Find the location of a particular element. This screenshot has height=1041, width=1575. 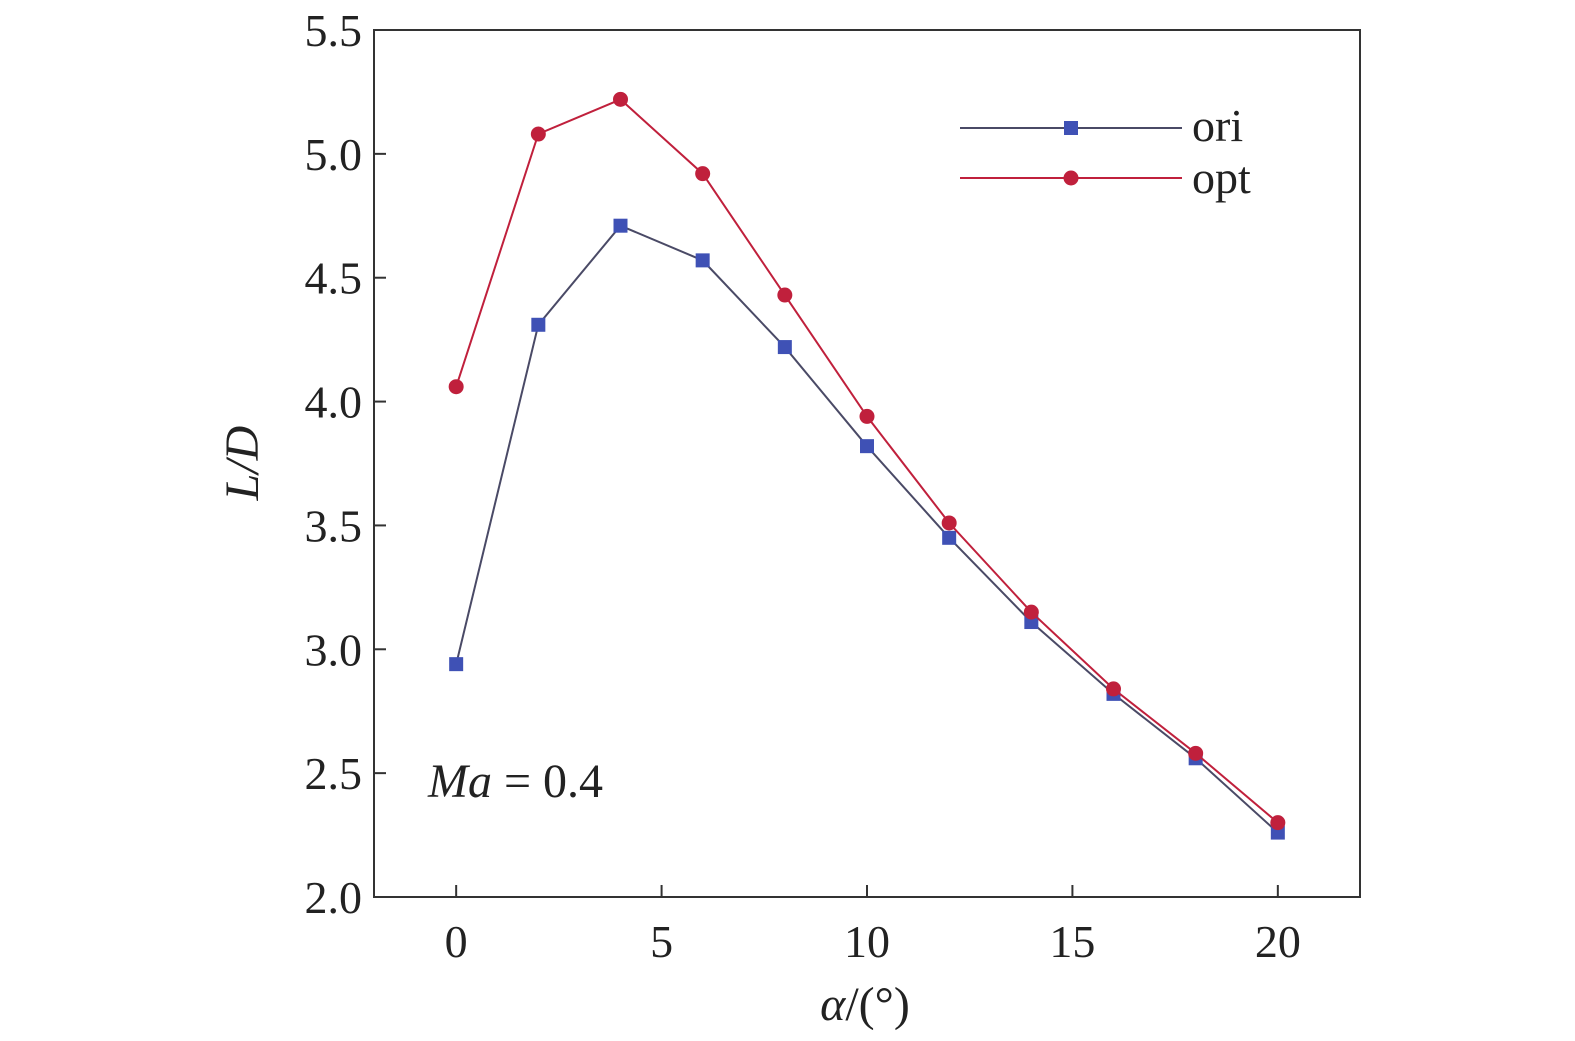

x-tick-label-3: 15 is located at coordinates (1072, 941).